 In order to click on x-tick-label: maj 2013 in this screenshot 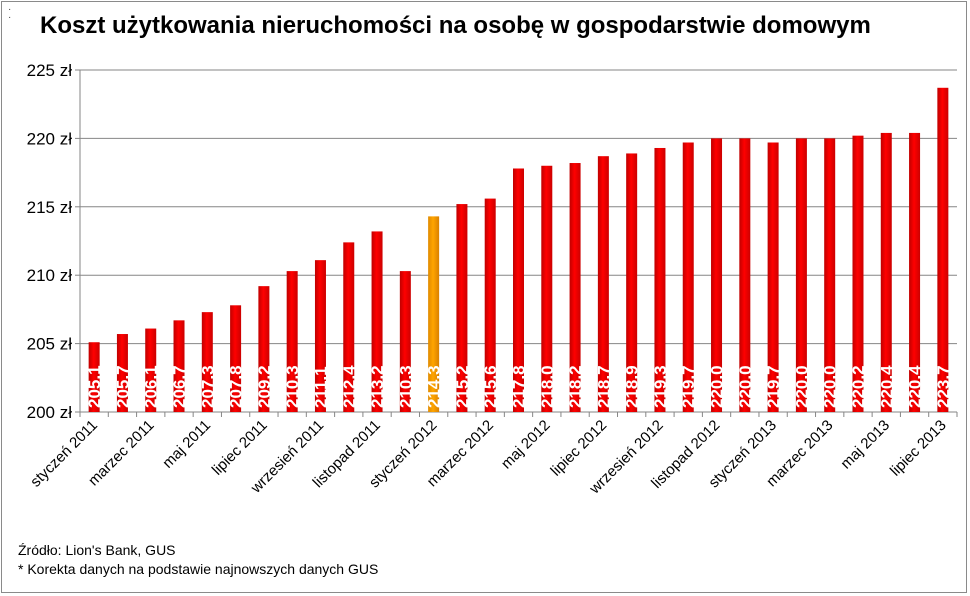, I will do `click(865, 445)`.